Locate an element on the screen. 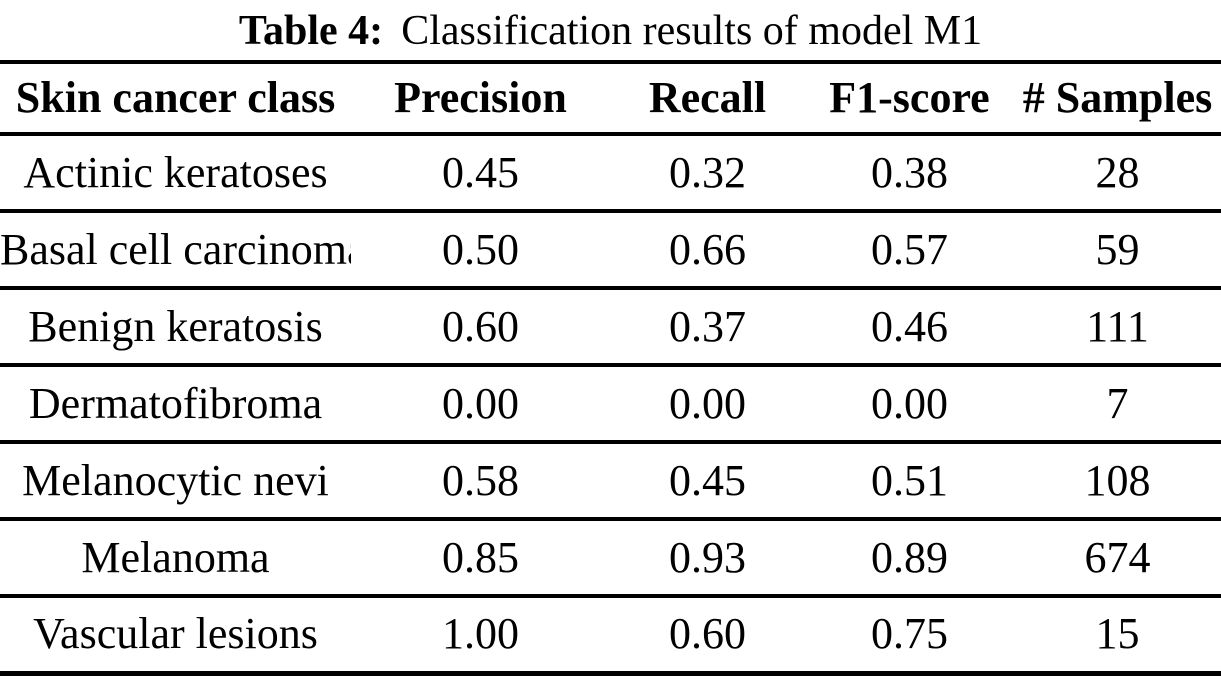 The image size is (1221, 693). class-name-cell: Benign keratosis is located at coordinates (175, 326).